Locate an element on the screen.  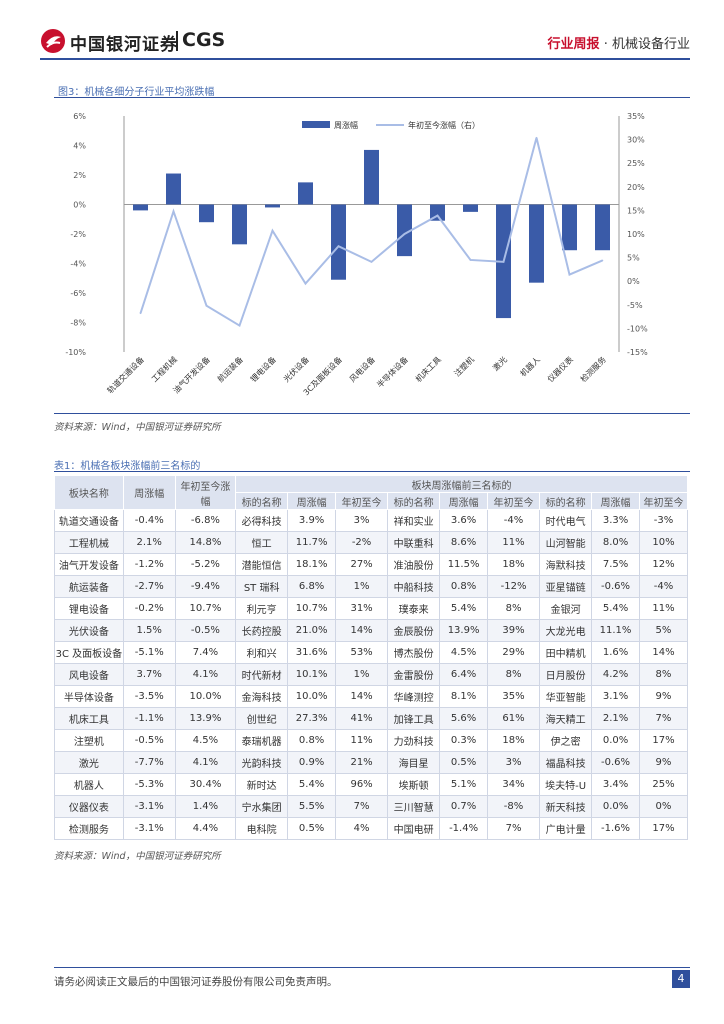
table-title: 表1：机械各板块涨幅前三名标的 is located at coordinates (127, 466).